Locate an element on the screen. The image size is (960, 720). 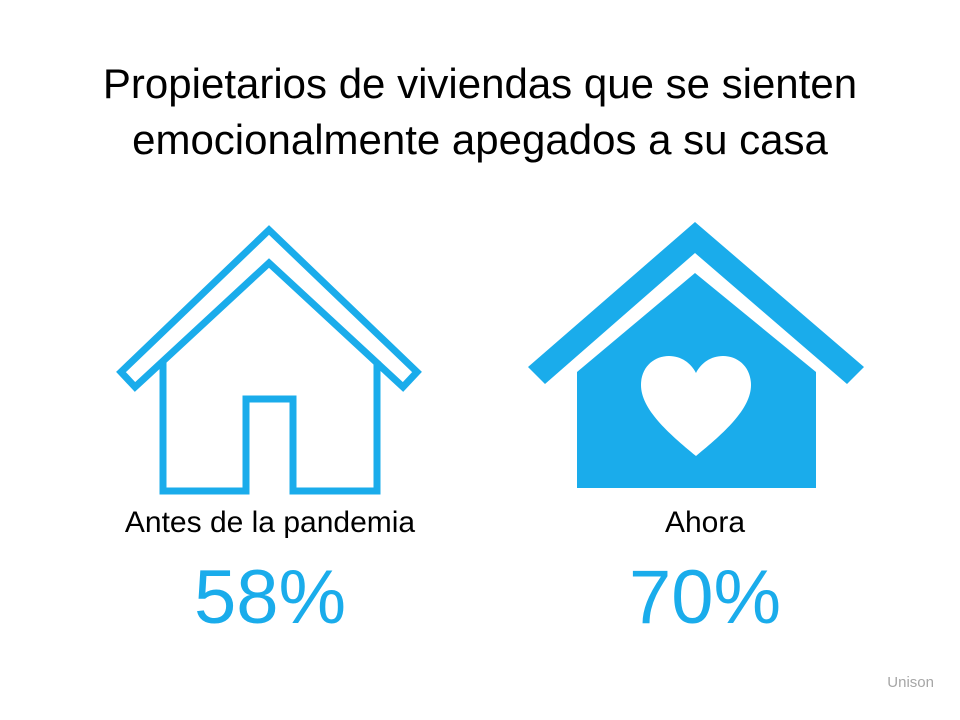
stat-value-before: 58% is located at coordinates (270, 597).